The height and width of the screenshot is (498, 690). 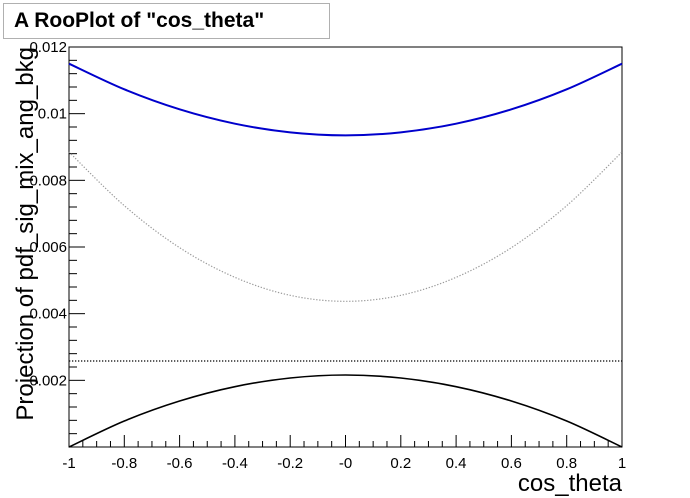 I want to click on y-tick-label: 0.006, so click(x=48, y=247).